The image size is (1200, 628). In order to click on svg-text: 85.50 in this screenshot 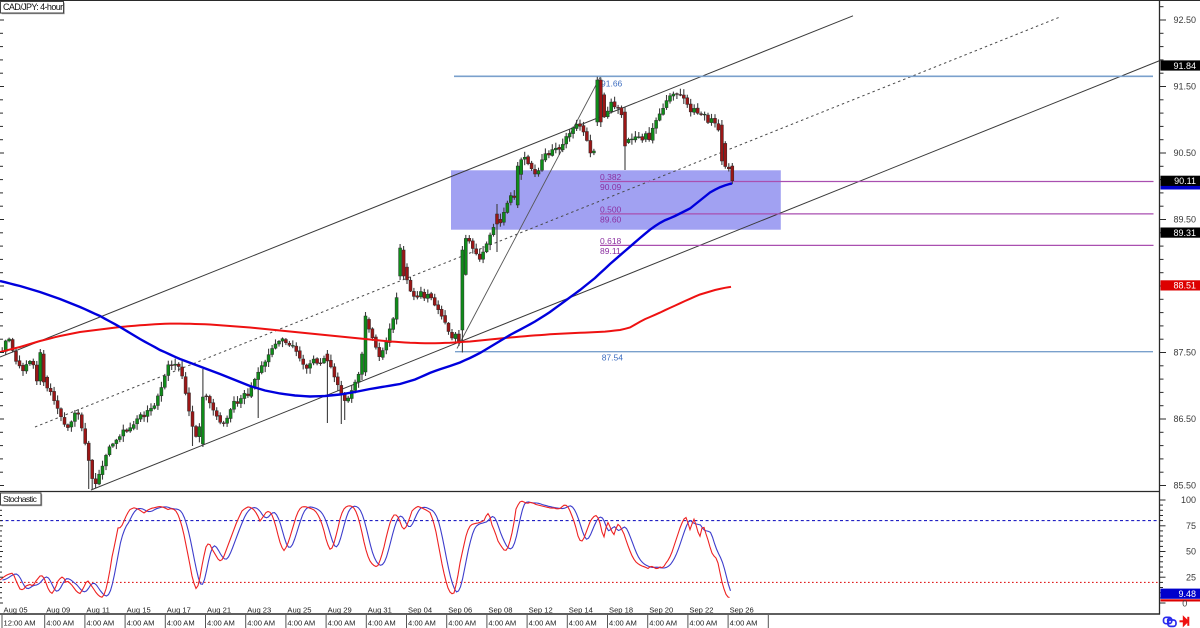, I will do `click(1184, 486)`.